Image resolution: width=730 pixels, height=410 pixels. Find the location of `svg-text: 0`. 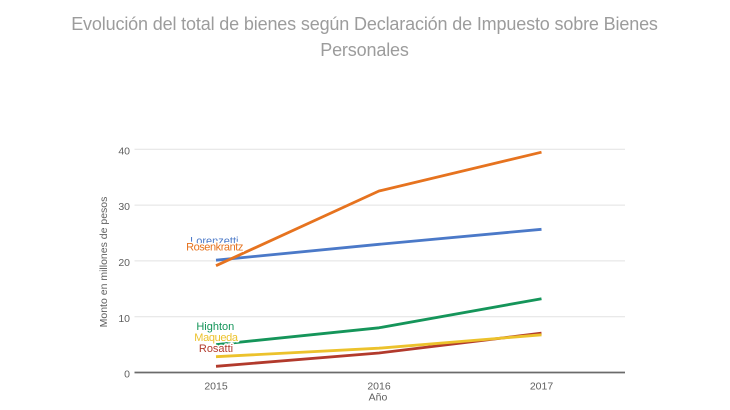

svg-text: 0 is located at coordinates (127, 375).